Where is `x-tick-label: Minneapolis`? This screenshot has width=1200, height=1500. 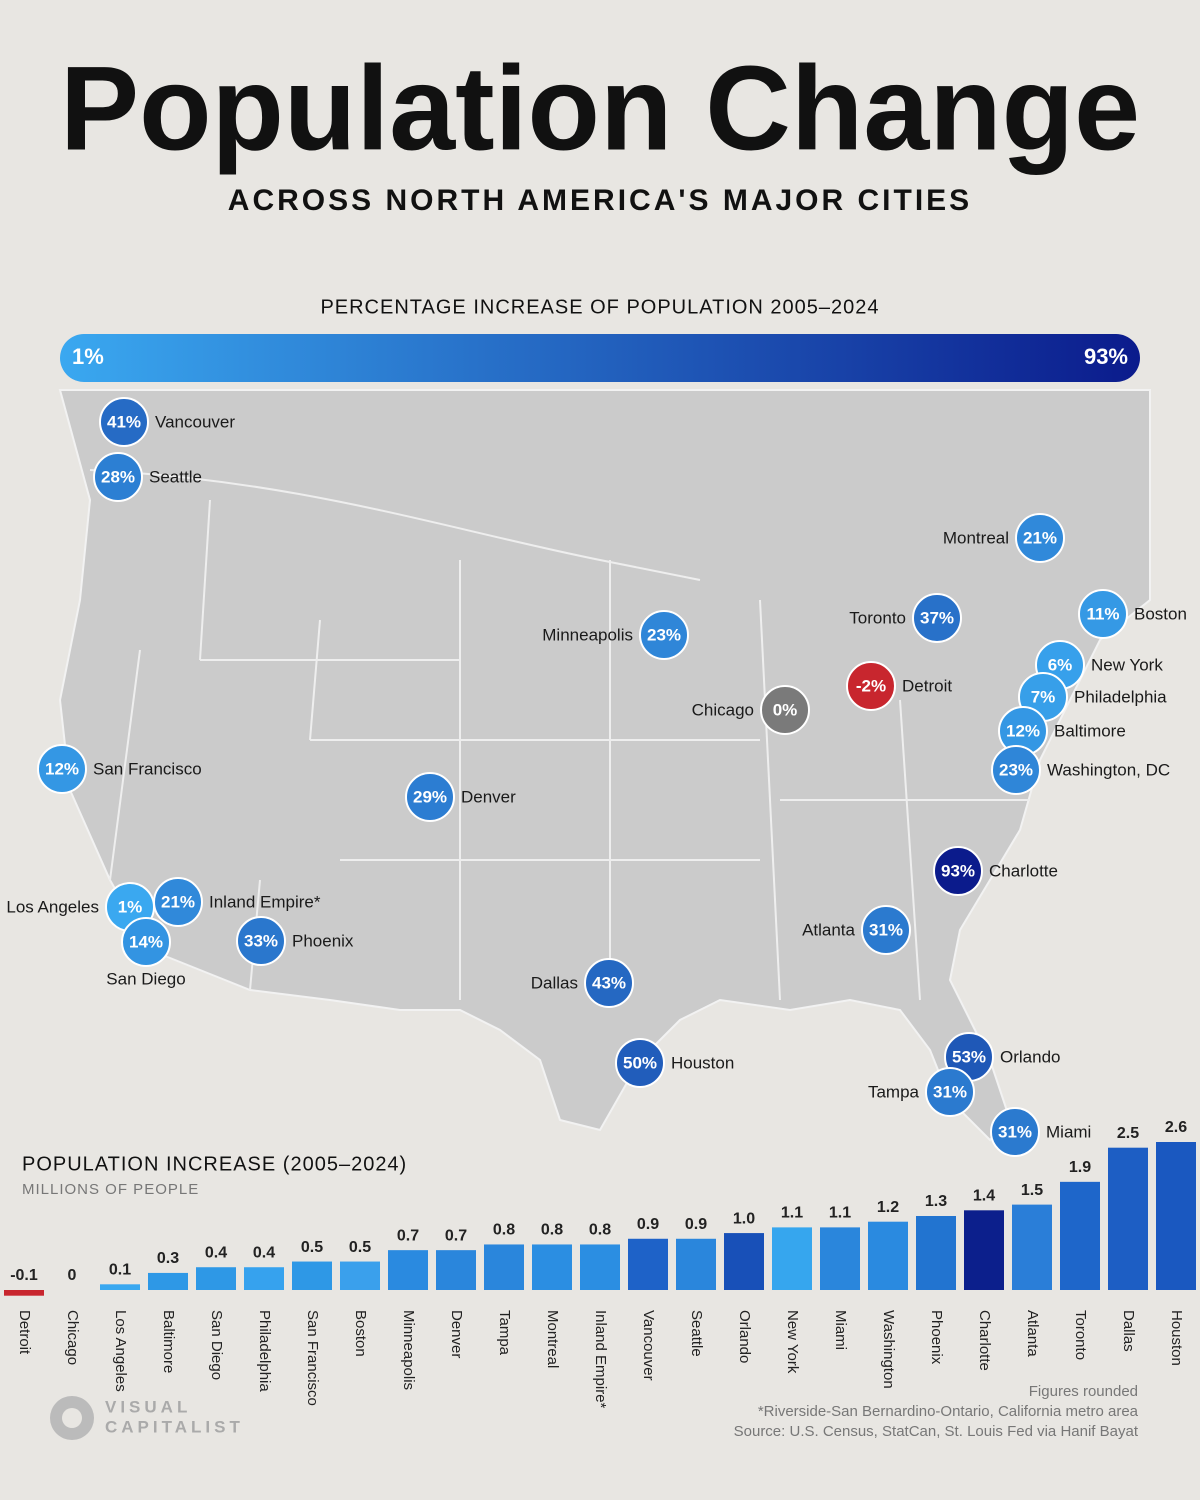
x-tick-label: Minneapolis is located at coordinates (408, 1350).